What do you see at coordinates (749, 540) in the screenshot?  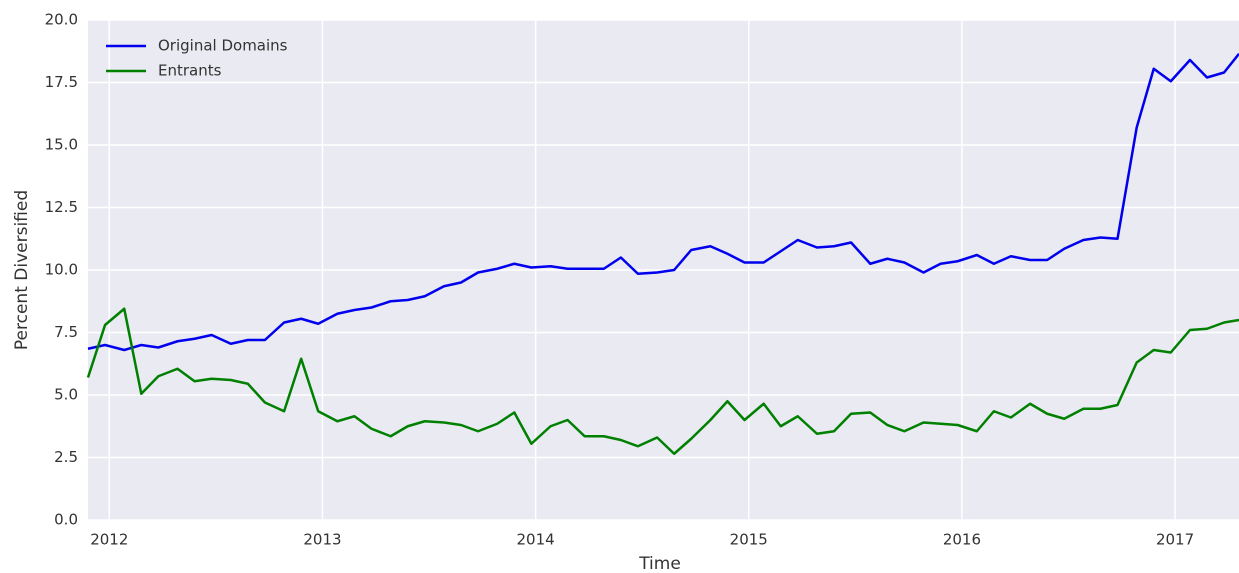 I see `x-tick-label: 2015` at bounding box center [749, 540].